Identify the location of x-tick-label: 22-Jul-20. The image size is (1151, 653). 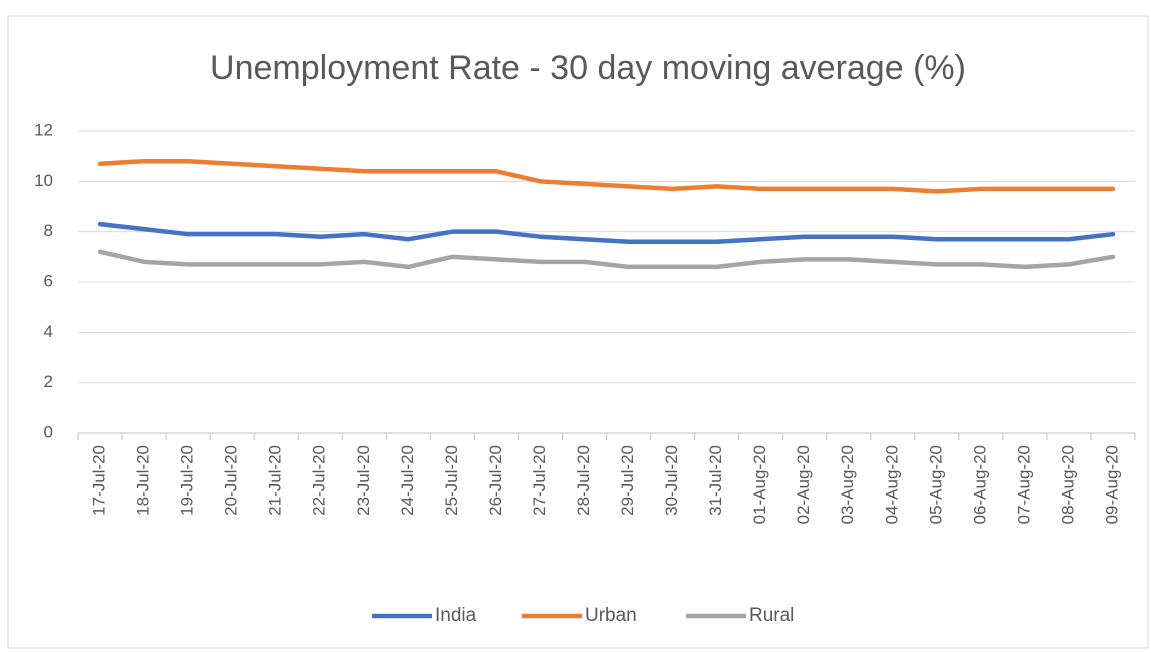
(319, 480).